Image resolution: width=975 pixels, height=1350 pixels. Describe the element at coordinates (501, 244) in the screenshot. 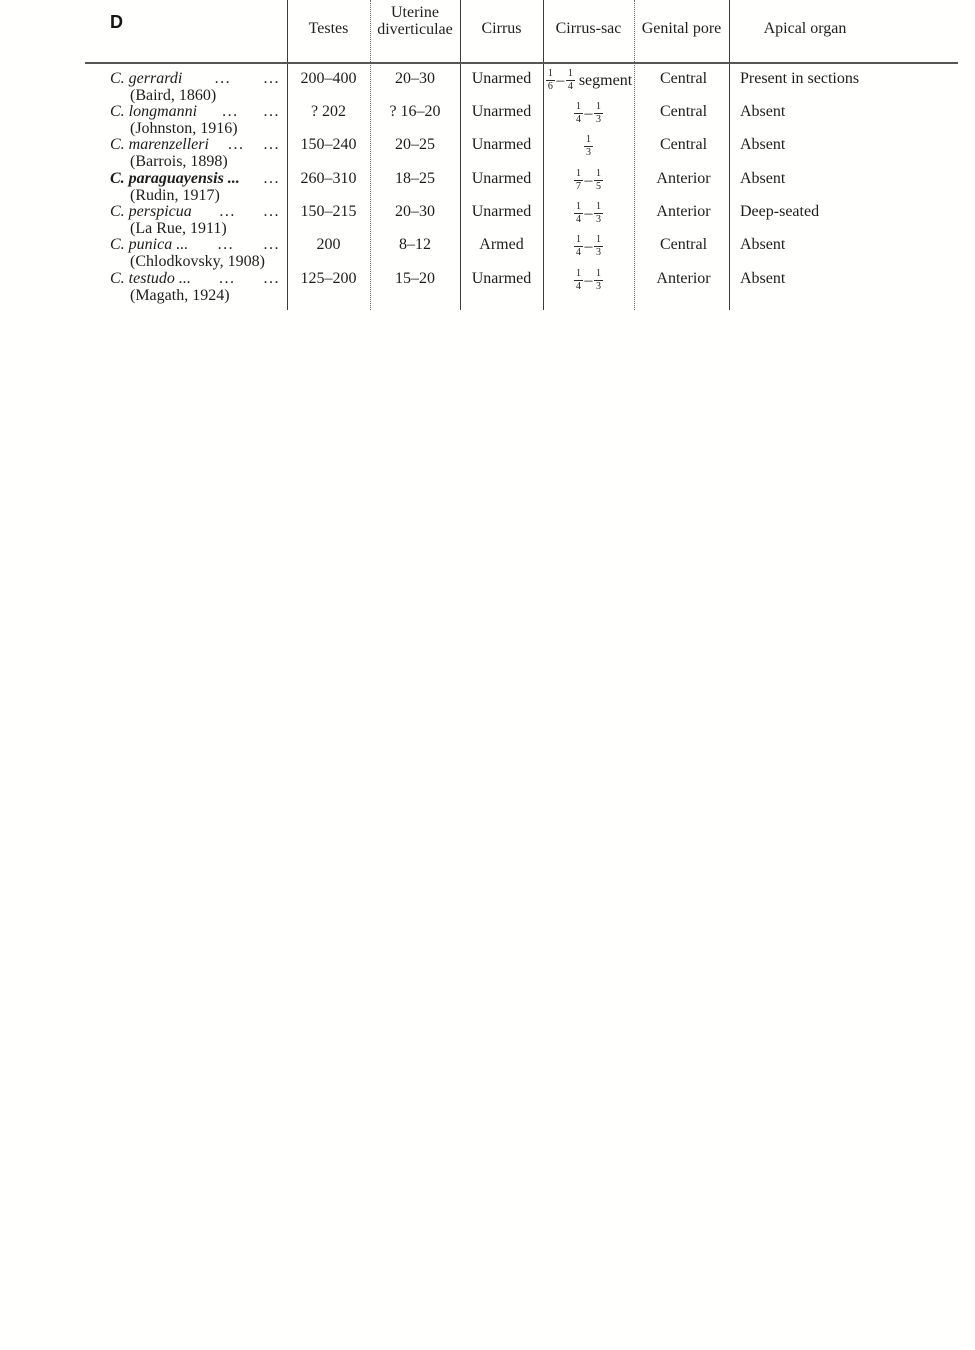

I see `cirrus-value: Armed` at that location.